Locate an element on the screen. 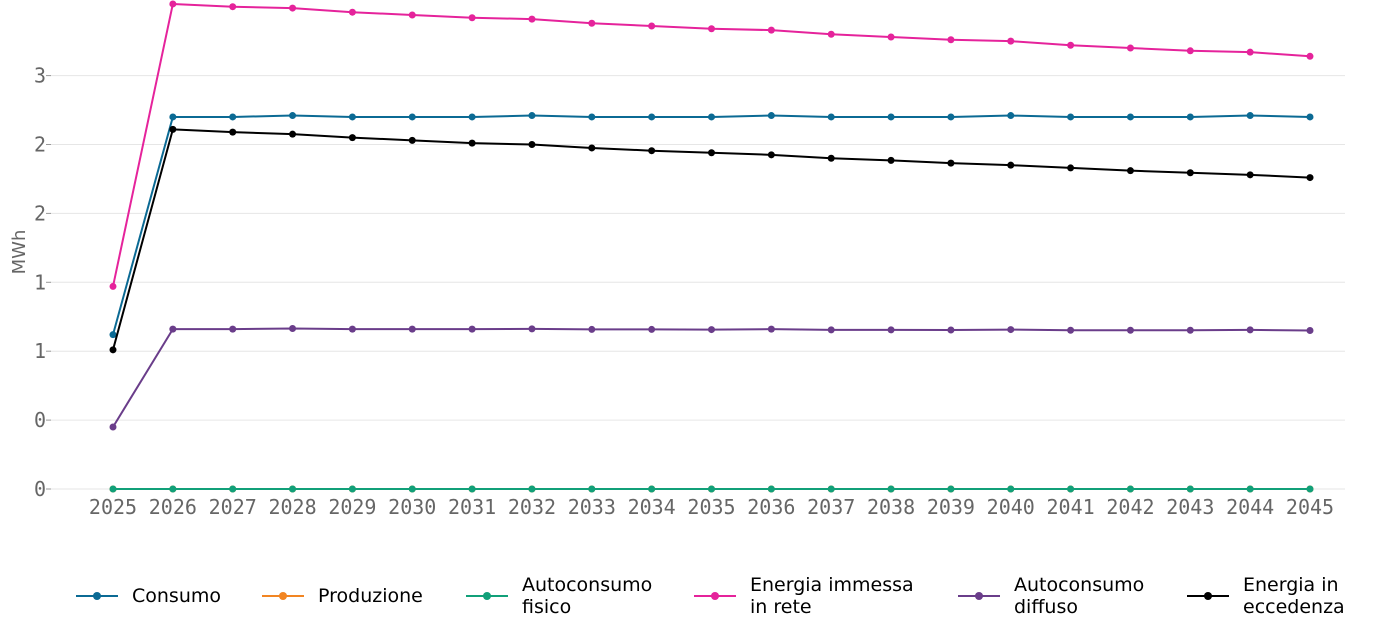 The image size is (1379, 626). legend-label: Produzione is located at coordinates (370, 596).